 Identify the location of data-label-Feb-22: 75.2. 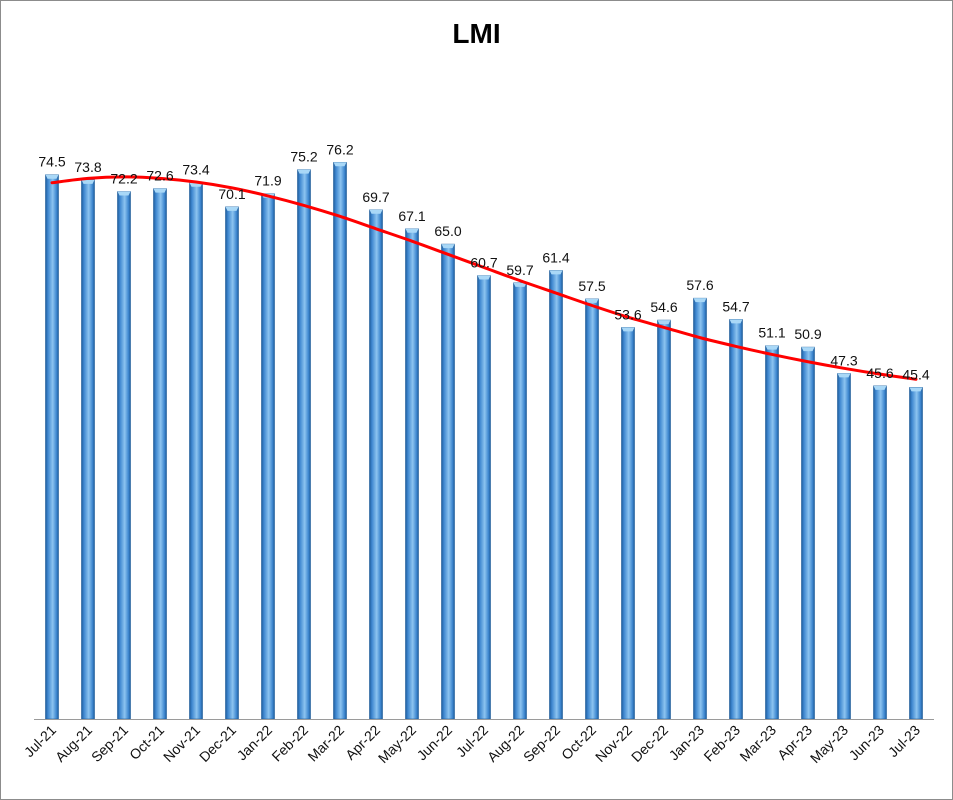
(303, 157).